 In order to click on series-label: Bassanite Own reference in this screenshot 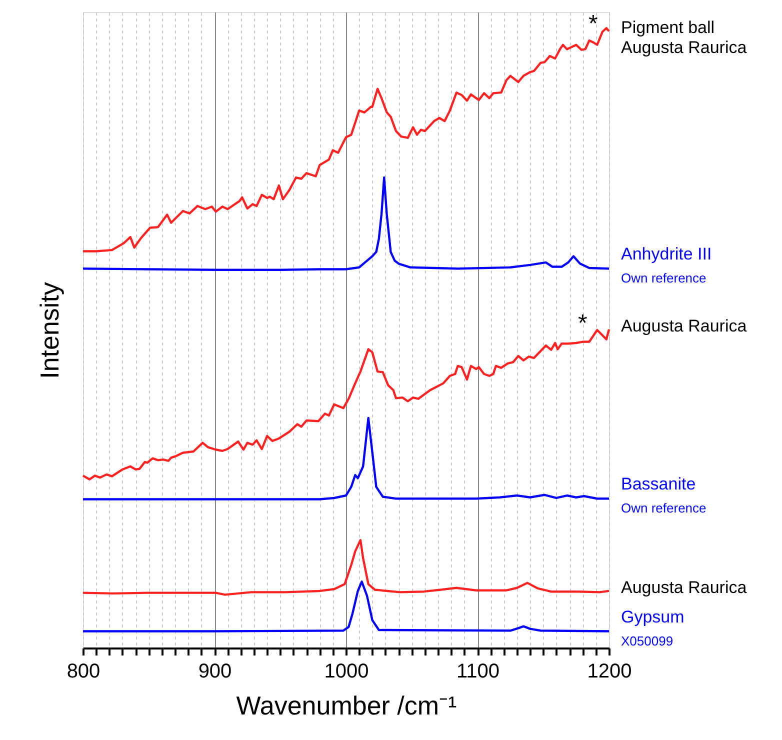, I will do `click(663, 495)`.